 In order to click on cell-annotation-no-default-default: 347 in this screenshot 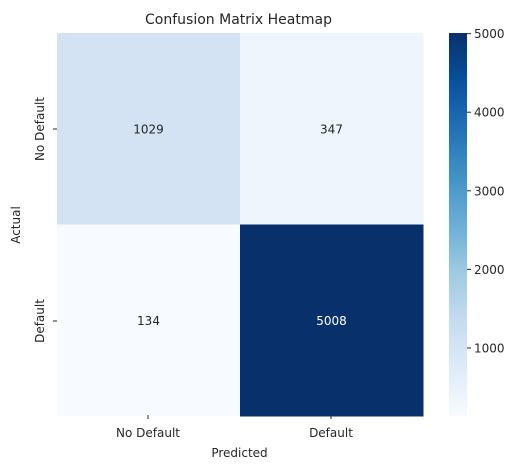, I will do `click(331, 129)`.